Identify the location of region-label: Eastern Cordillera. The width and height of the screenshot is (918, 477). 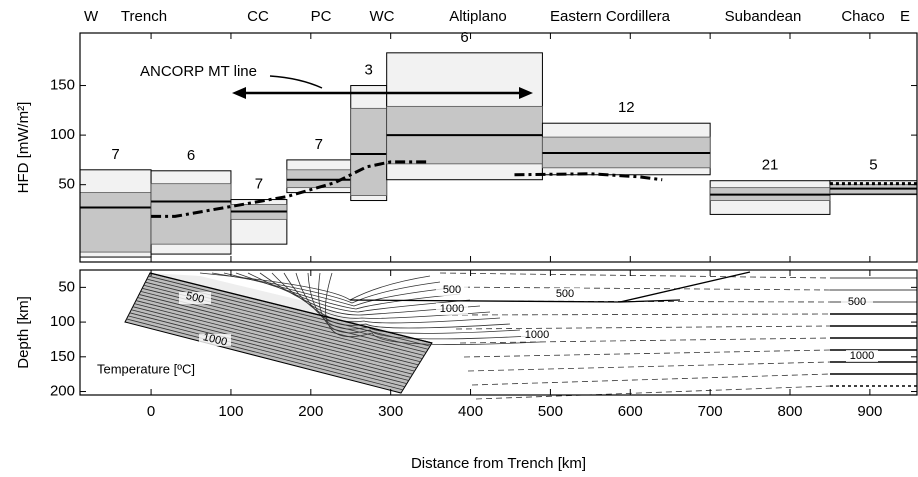
(610, 16).